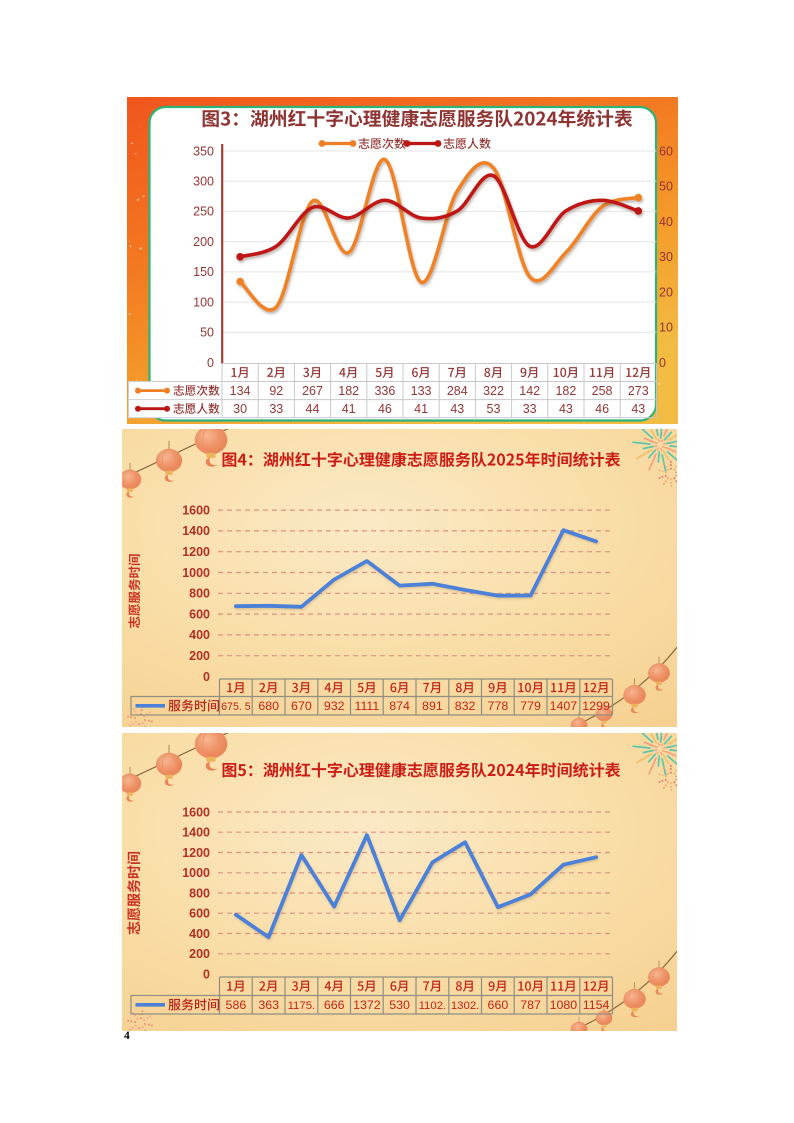 This screenshot has width=794, height=1123. What do you see at coordinates (498, 1005) in the screenshot?
I see `svg-text: 660` at bounding box center [498, 1005].